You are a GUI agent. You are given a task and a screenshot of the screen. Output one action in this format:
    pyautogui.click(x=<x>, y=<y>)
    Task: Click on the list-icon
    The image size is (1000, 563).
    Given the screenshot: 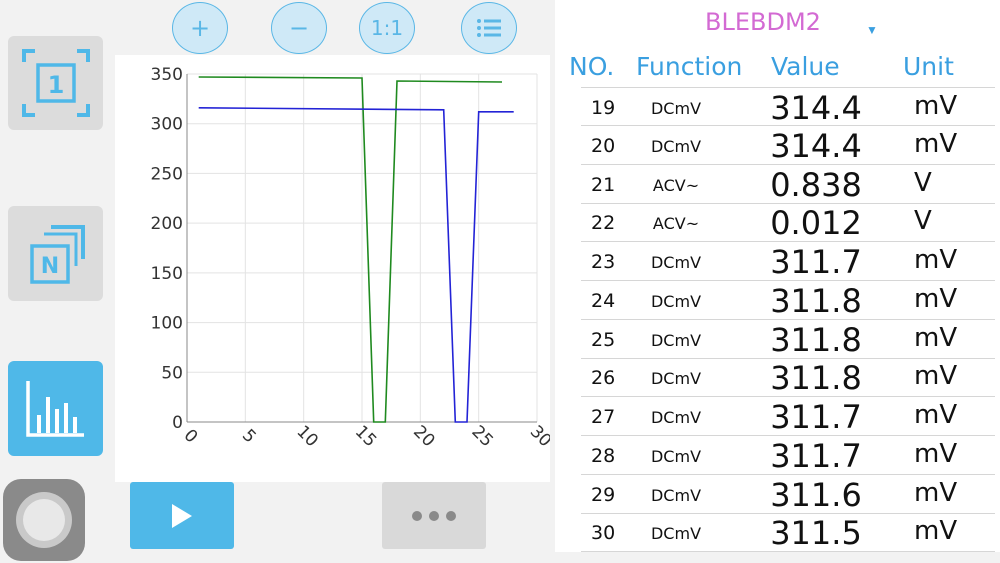 What is the action you would take?
    pyautogui.click(x=489, y=28)
    